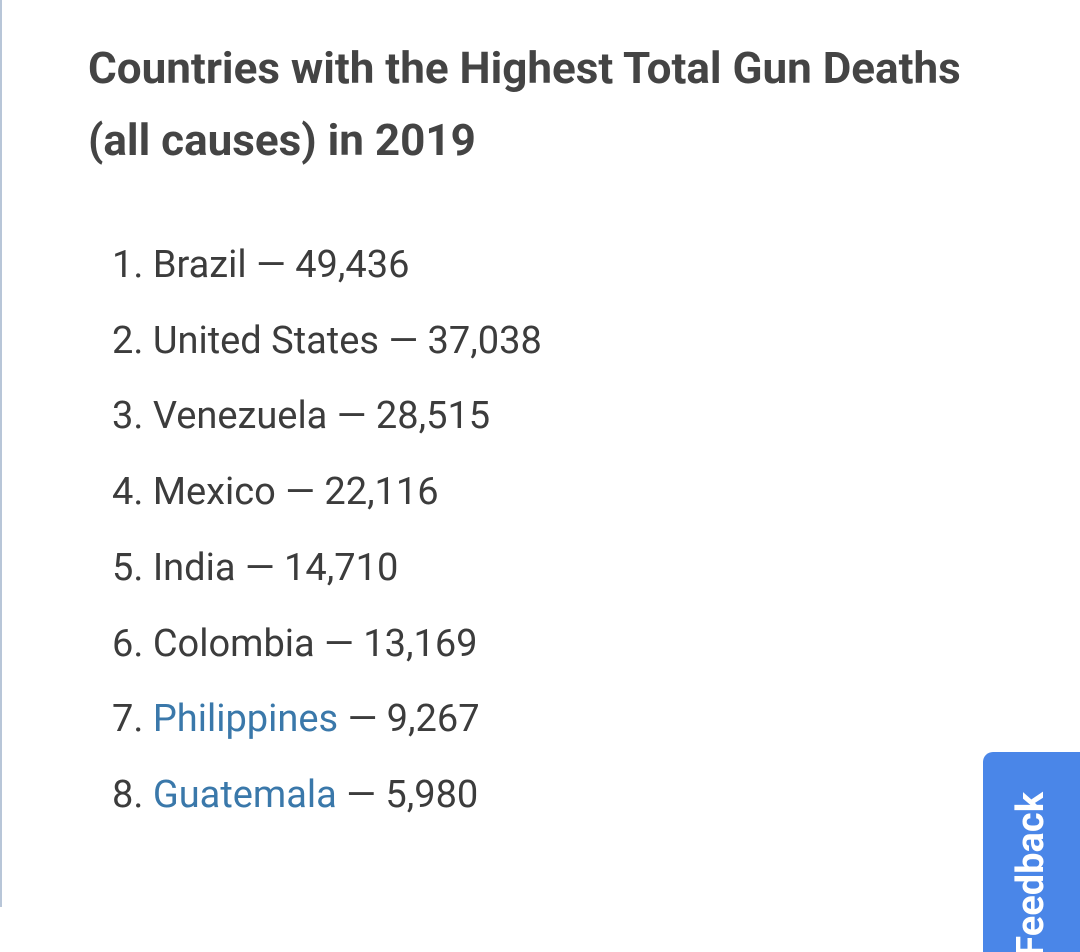  I want to click on item-number: 8., so click(128, 794).